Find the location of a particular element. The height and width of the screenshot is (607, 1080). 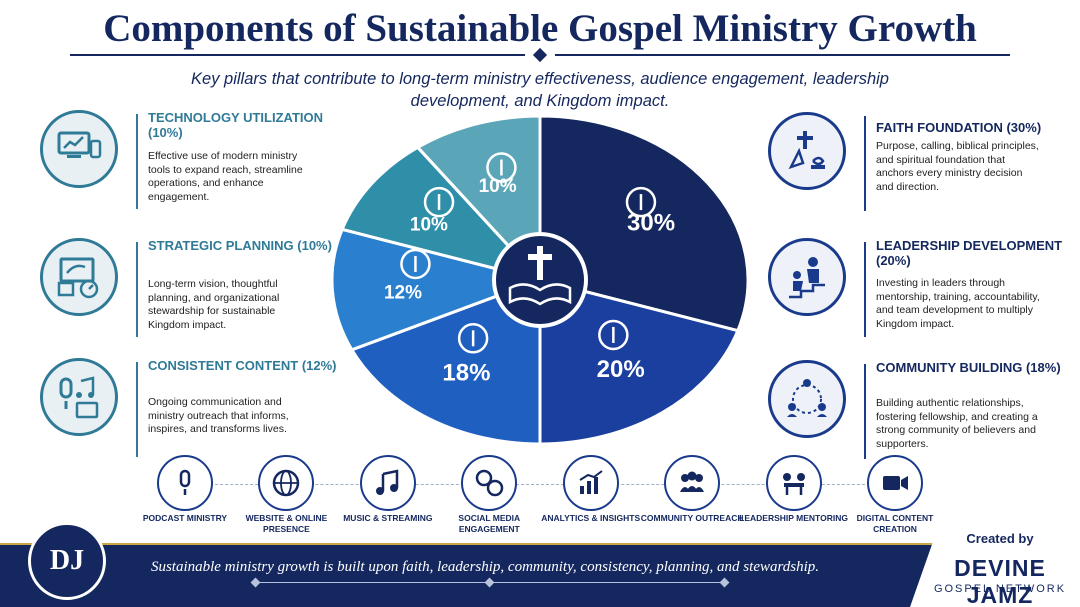

channel-item: COMMUNITY OUTREACH is located at coordinates (692, 489).